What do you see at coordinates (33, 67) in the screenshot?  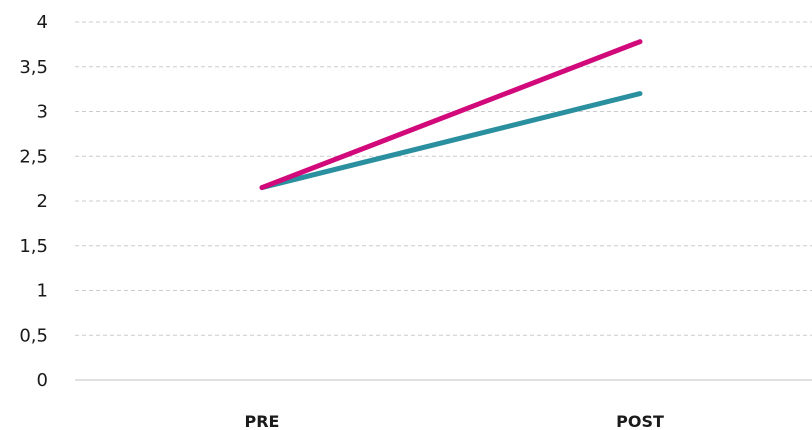 I see `y-tick-label: 3,5` at bounding box center [33, 67].